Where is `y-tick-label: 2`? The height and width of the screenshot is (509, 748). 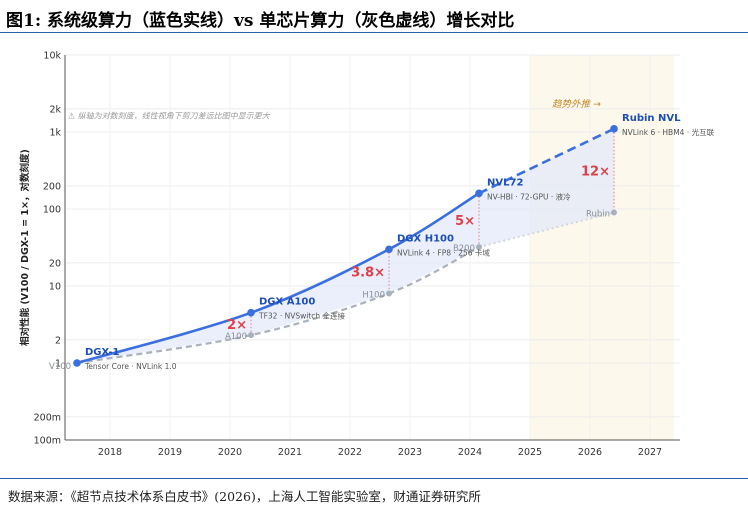
y-tick-label: 2 is located at coordinates (58, 340).